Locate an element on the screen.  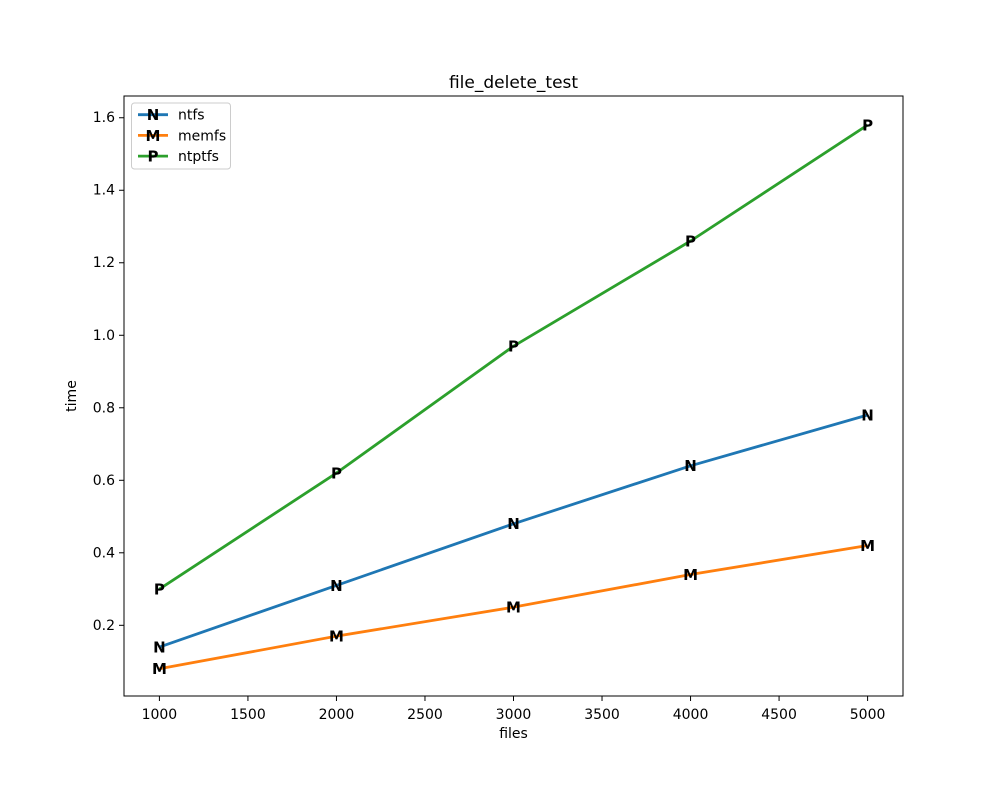
x-tick-label: 2000 is located at coordinates (337, 715).